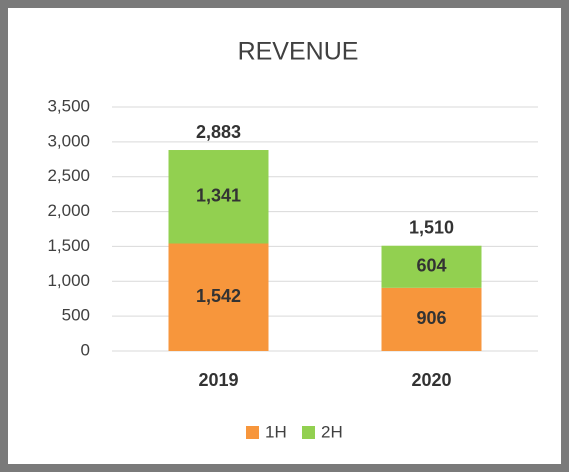 This screenshot has width=569, height=476. I want to click on legend-label: 1H, so click(276, 431).